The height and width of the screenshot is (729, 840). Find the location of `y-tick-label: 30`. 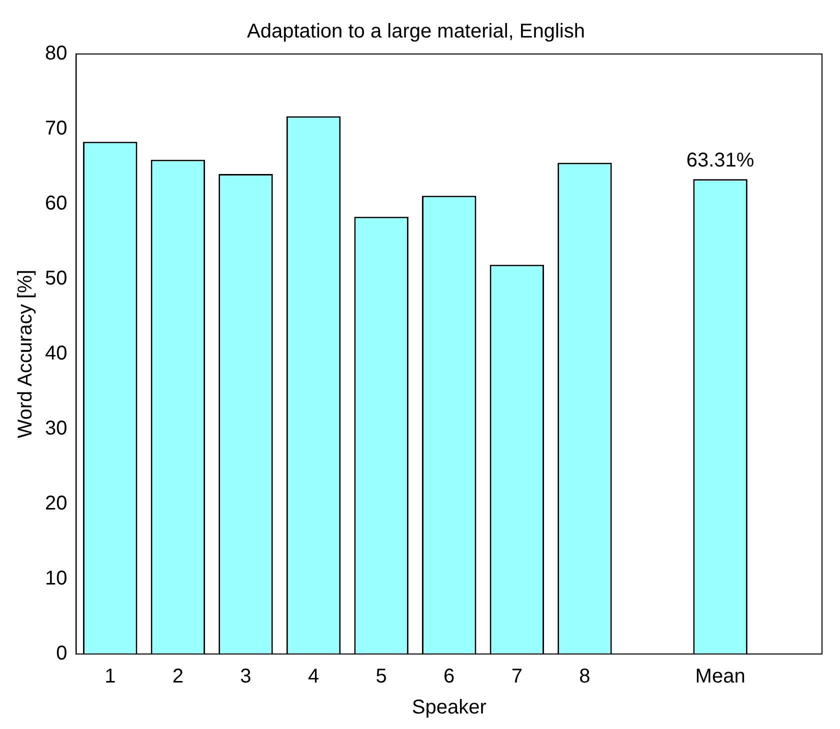

y-tick-label: 30 is located at coordinates (56, 429).